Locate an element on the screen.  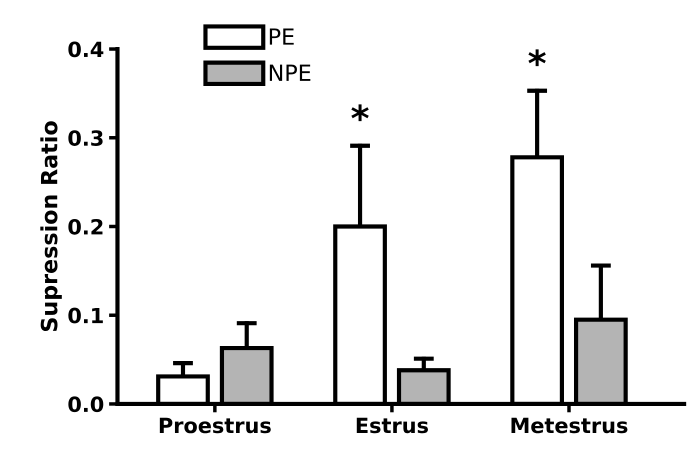
y-tick-label: 0.3 is located at coordinates (85, 138).